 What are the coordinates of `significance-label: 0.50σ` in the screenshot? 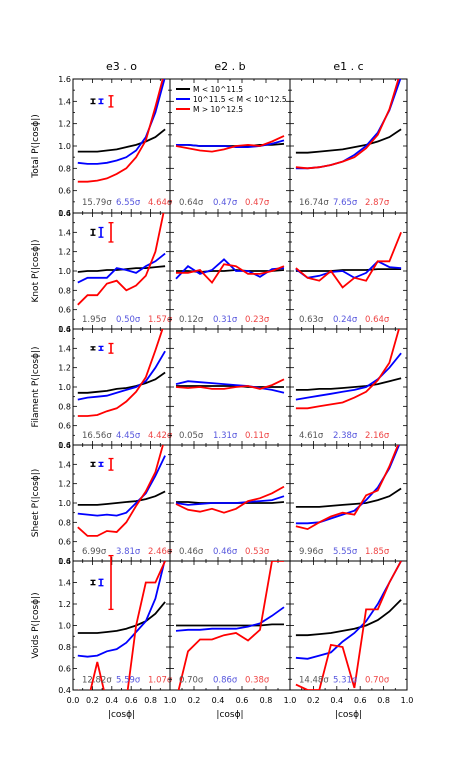 It's located at (128, 320).